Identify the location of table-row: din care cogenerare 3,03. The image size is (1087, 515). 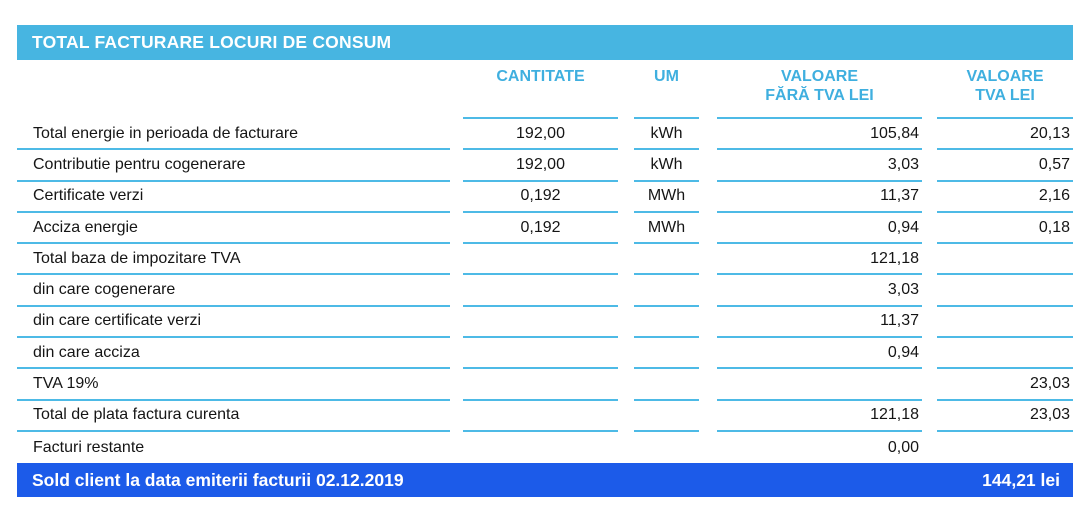
(545, 291).